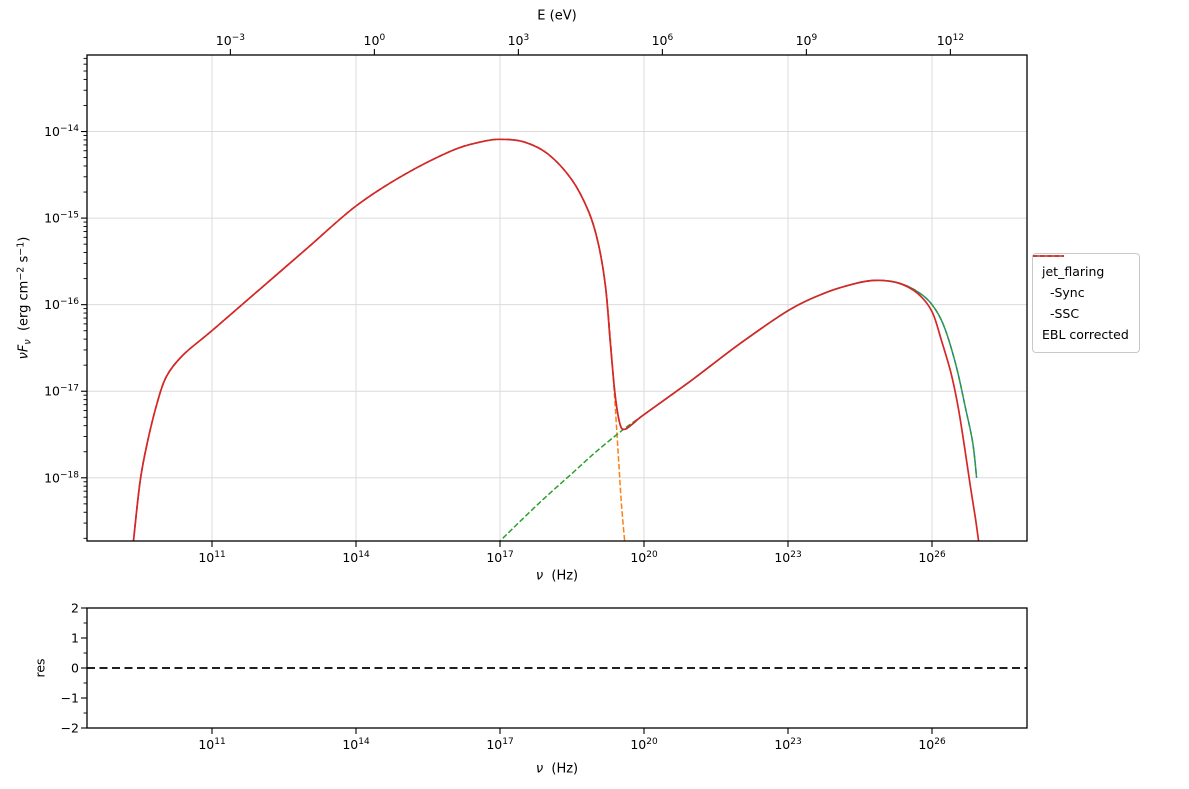 The width and height of the screenshot is (1189, 789). Describe the element at coordinates (738, 410) in the screenshot. I see `series-ssc-line` at that location.